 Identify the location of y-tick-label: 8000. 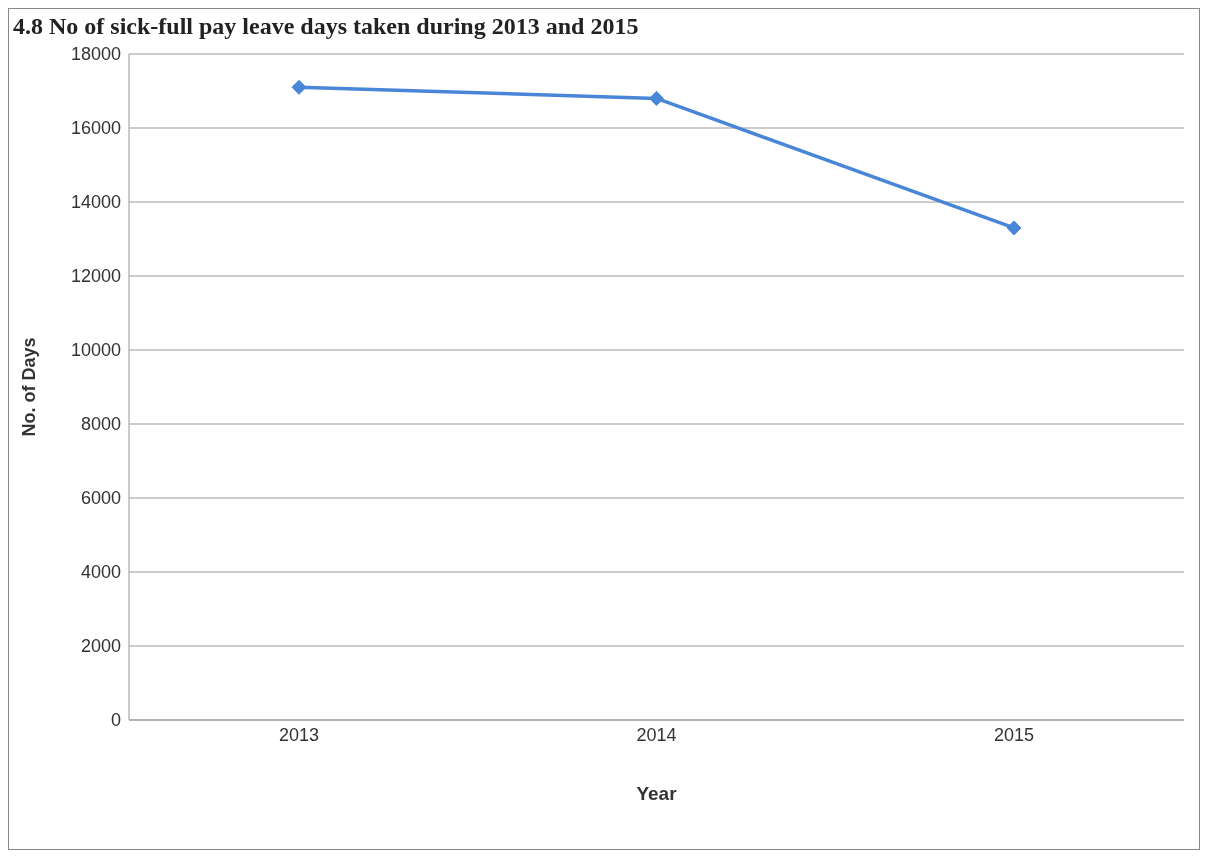
(100, 424).